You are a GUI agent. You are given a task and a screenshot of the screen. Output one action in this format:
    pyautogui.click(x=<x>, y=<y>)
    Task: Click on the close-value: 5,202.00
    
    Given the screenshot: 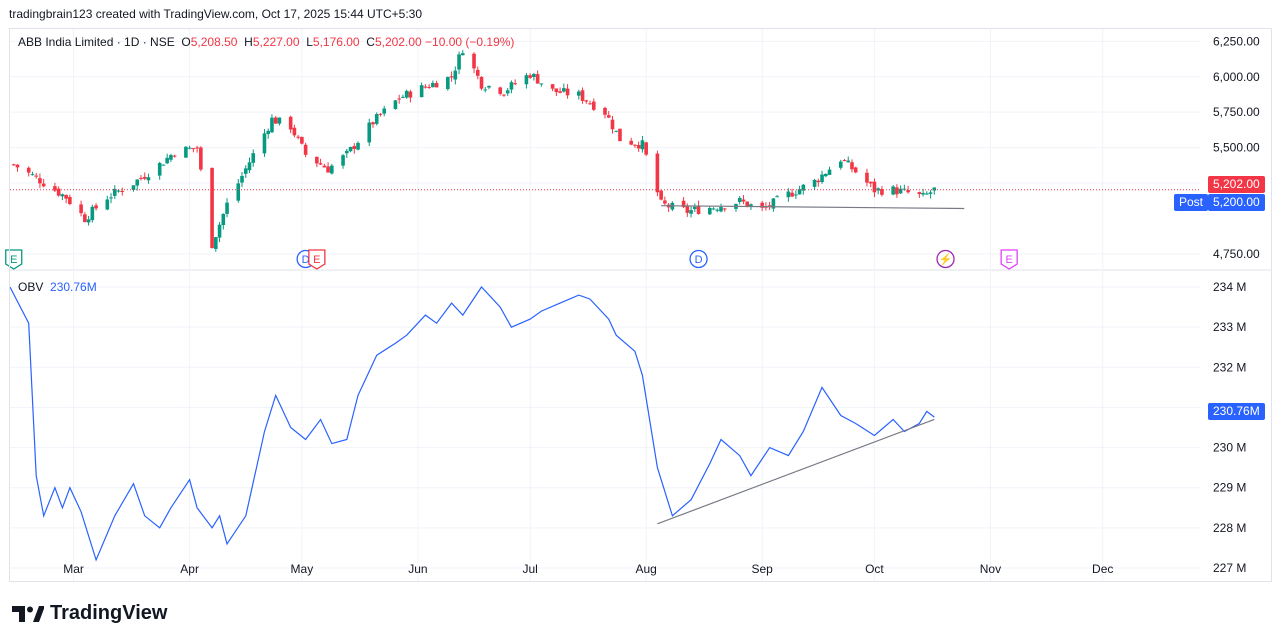 What is the action you would take?
    pyautogui.click(x=398, y=42)
    